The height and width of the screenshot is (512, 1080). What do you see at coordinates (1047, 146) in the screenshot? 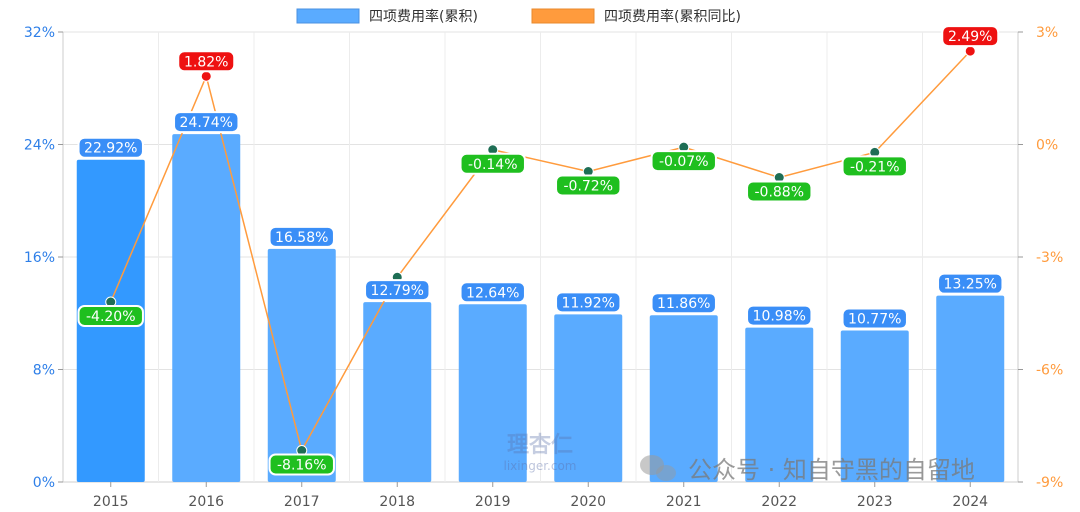
I see `right-tick-label: 0%` at bounding box center [1047, 146].